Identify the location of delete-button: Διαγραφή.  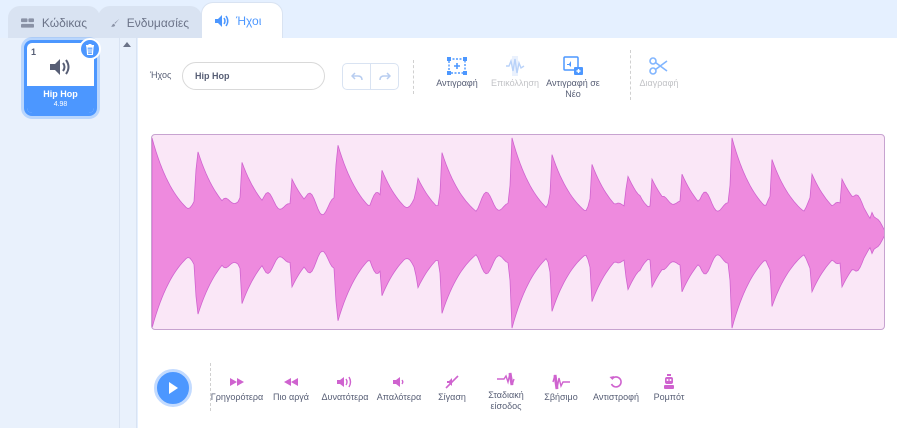
(659, 71).